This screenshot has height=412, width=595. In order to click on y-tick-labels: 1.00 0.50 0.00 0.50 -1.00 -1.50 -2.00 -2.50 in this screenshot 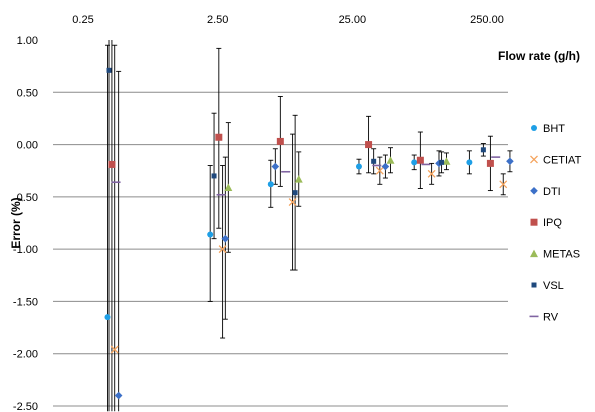, I will do `click(25, 223)`.